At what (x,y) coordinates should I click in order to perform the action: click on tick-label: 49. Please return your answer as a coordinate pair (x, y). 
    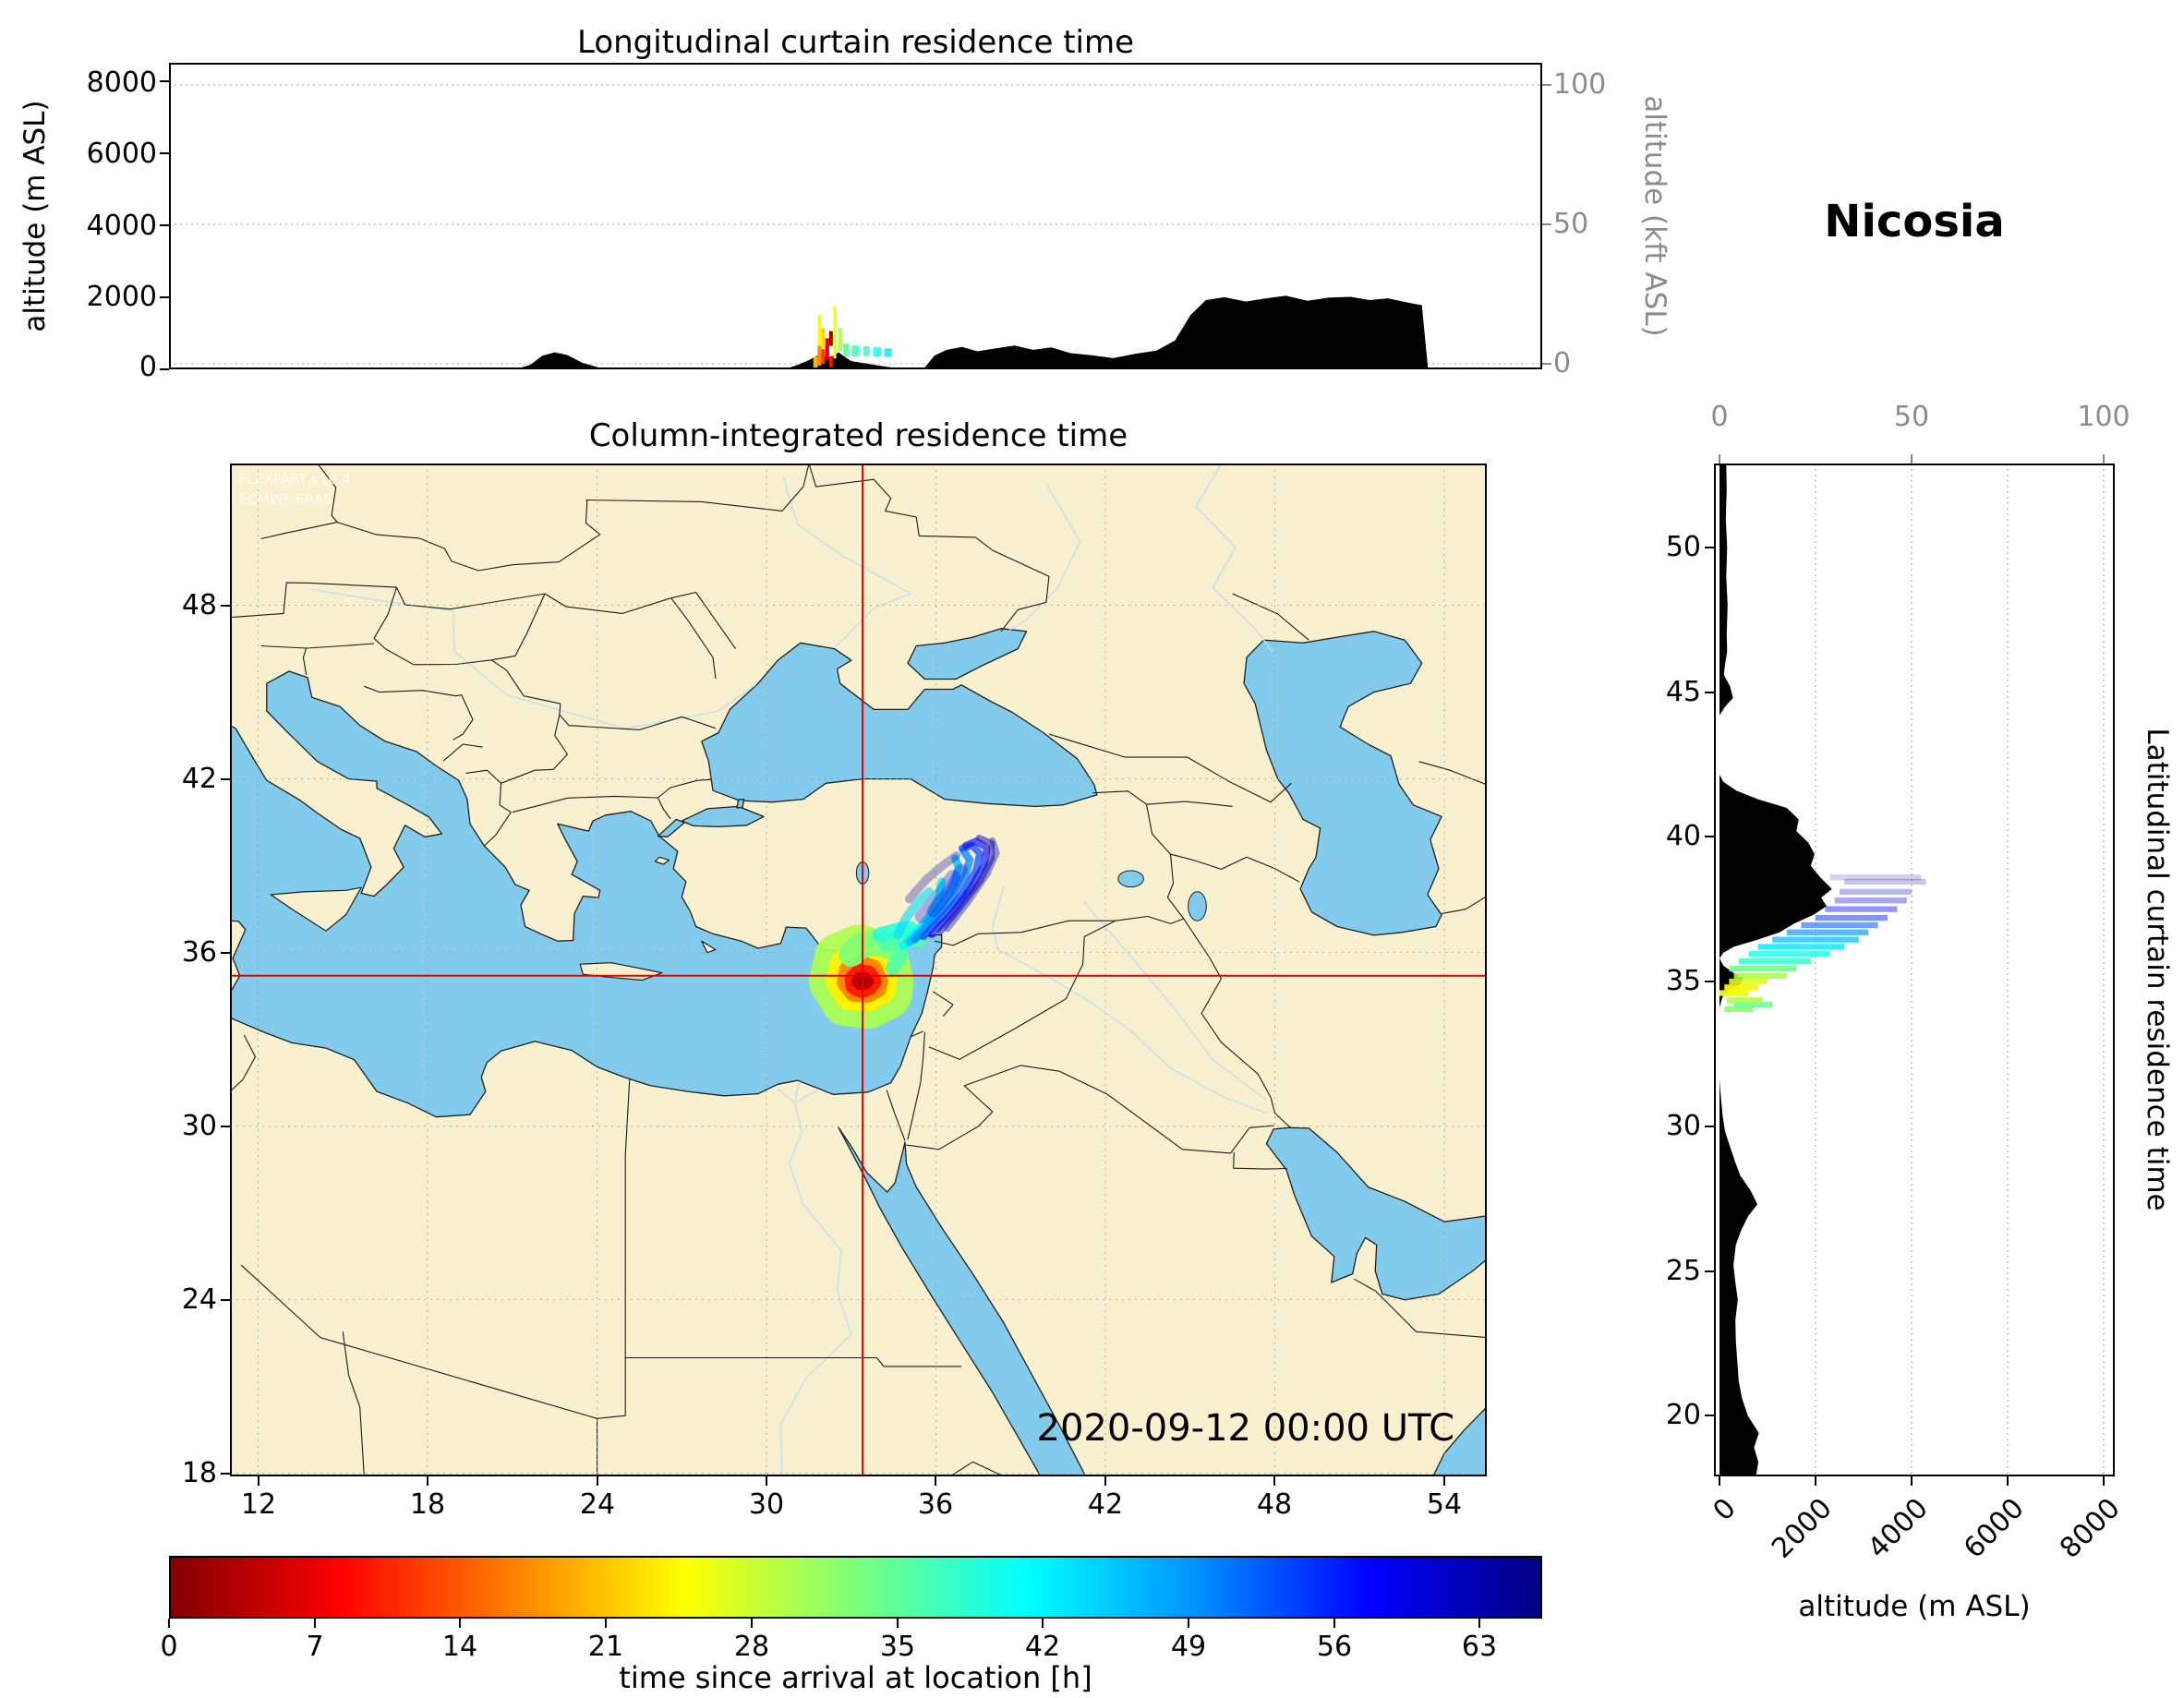
    Looking at the image, I should click on (1188, 1647).